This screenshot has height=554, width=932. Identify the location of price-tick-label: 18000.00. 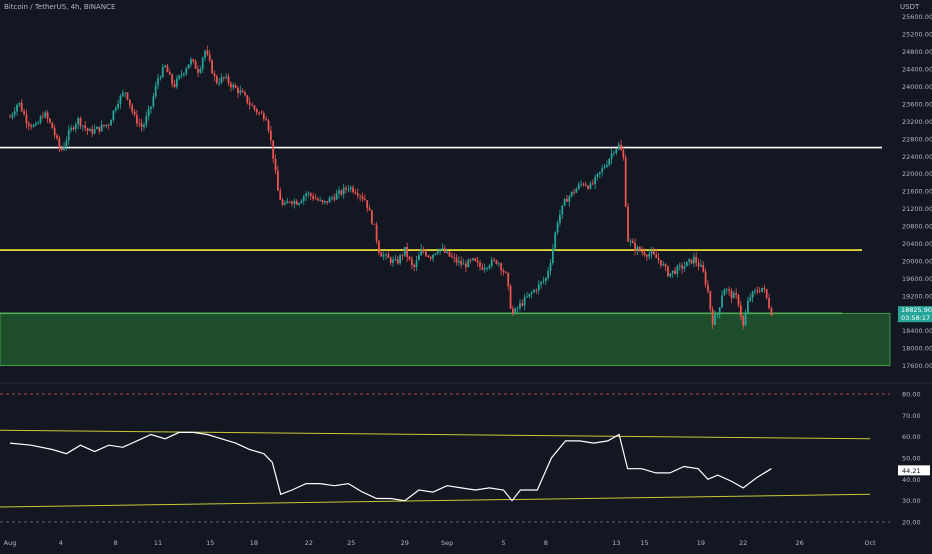
(917, 349).